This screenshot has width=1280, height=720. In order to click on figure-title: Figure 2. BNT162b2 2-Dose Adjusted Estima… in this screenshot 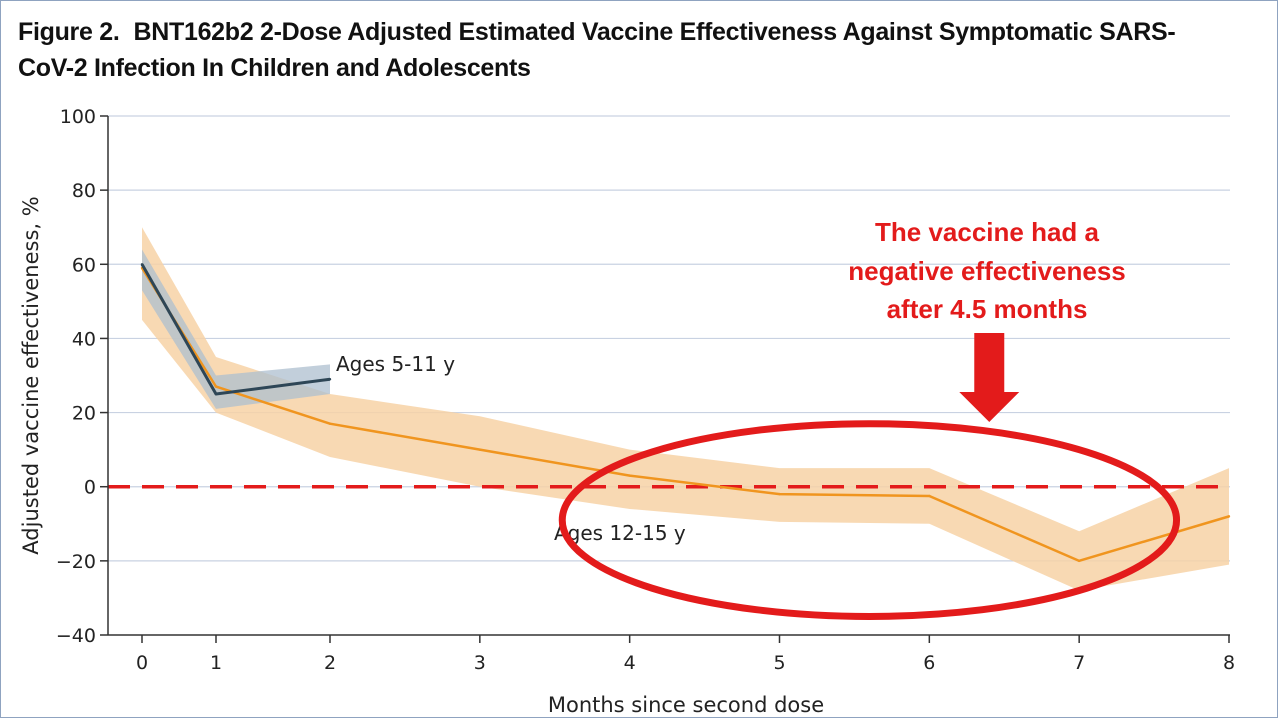, I will do `click(643, 50)`.